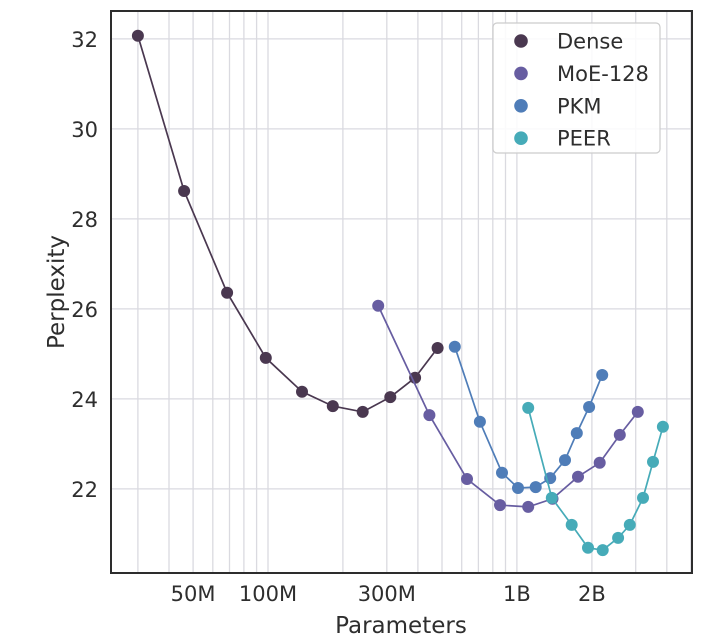 Image resolution: width=713 pixels, height=641 pixels. What do you see at coordinates (521, 138) in the screenshot?
I see `legend-marker-PEER` at bounding box center [521, 138].